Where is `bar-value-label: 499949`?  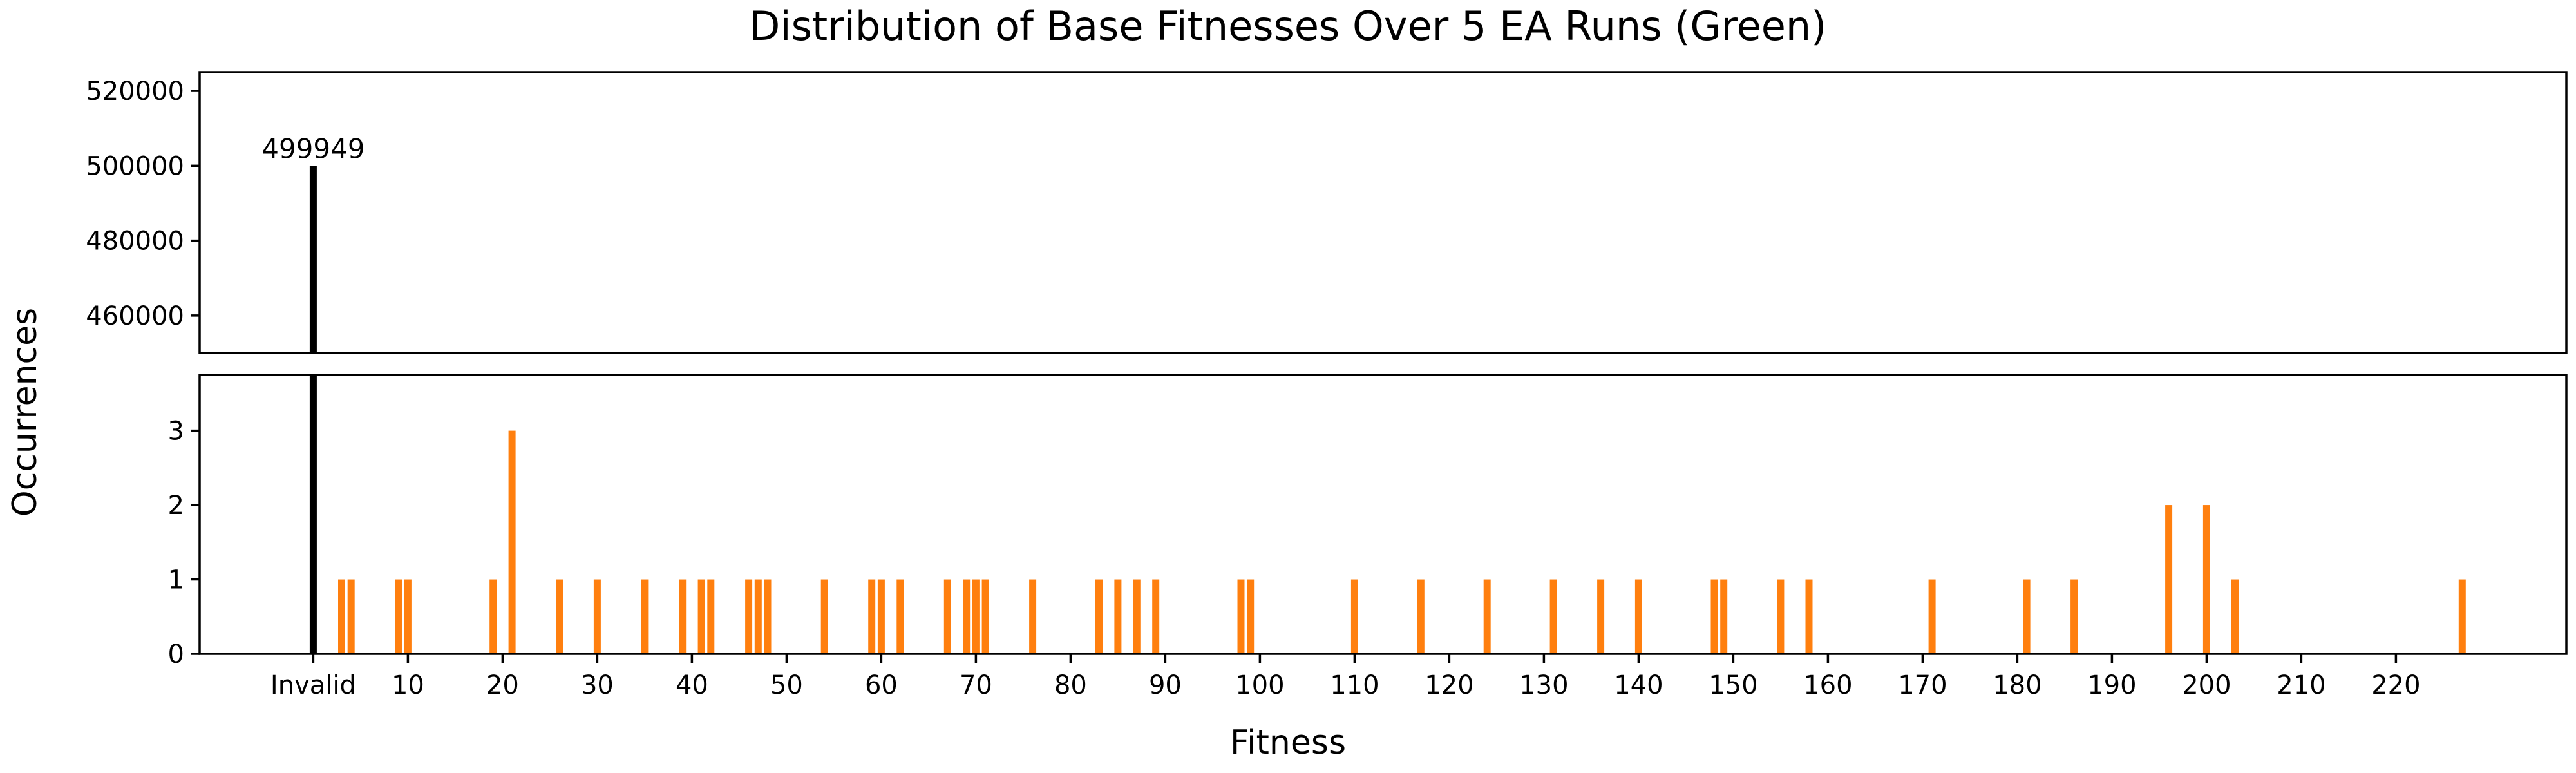 bar-value-label: 499949 is located at coordinates (313, 149).